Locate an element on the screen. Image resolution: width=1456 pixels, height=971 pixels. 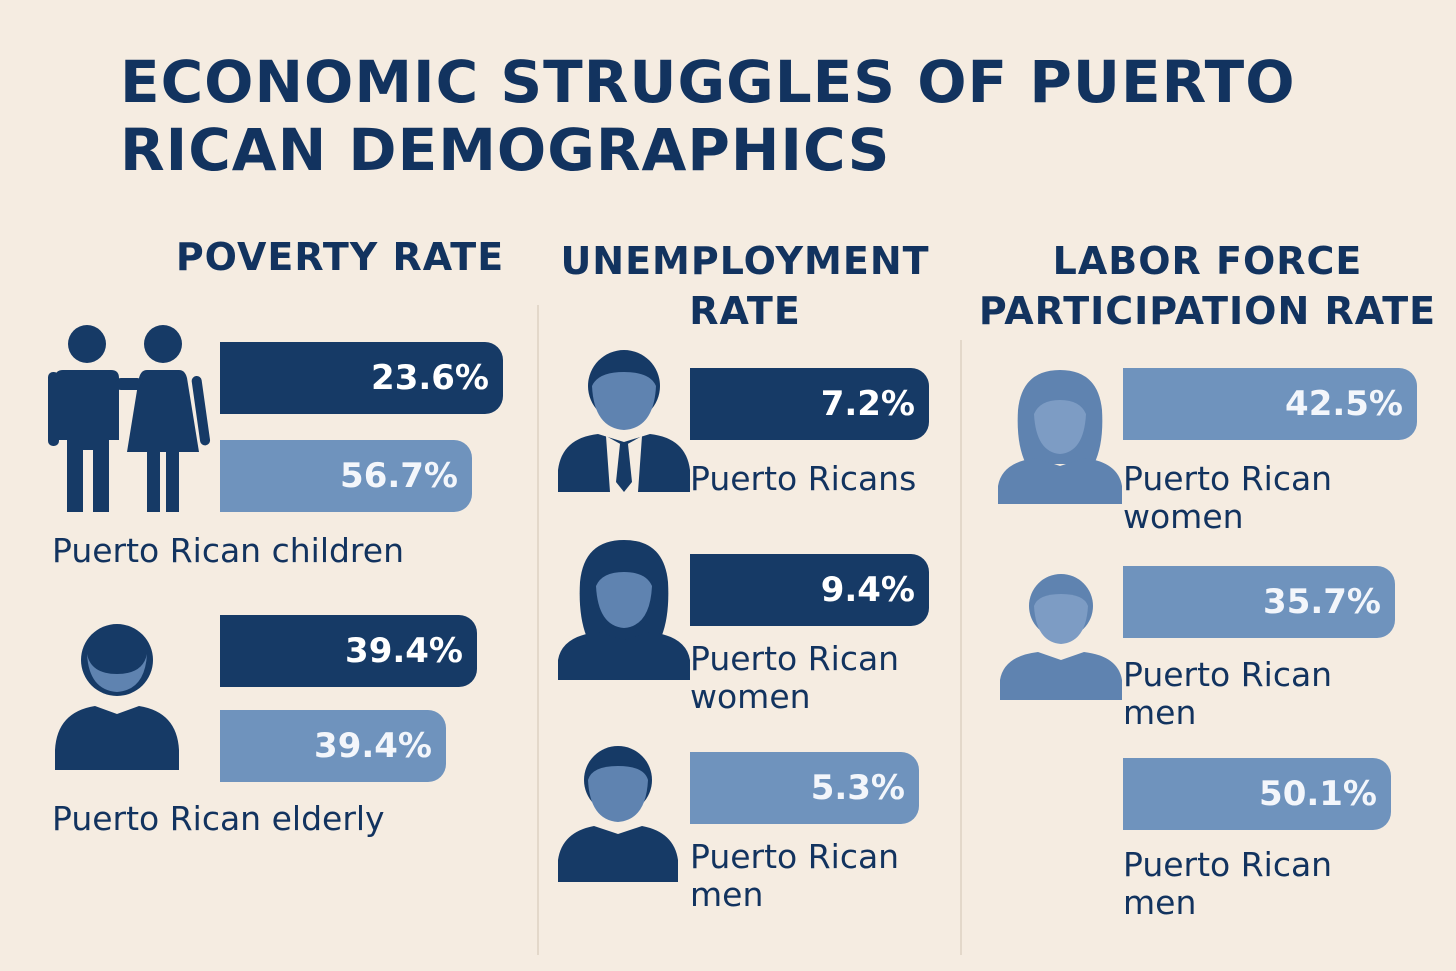
label-unemployment-women: Puerto Rican women is located at coordinates (795, 677).